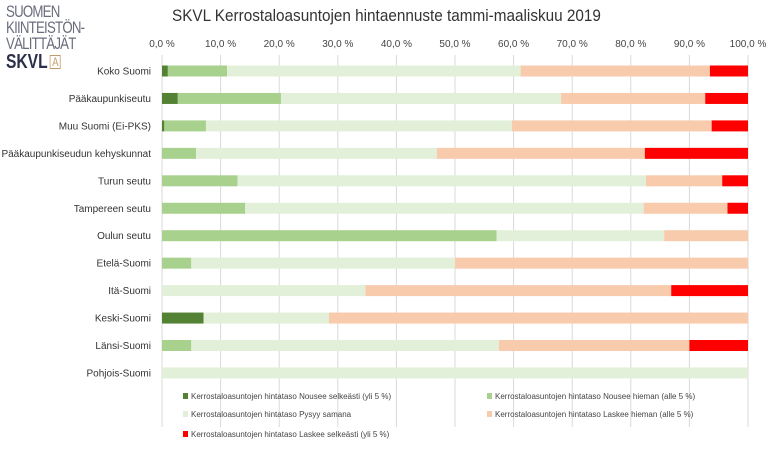 The width and height of the screenshot is (768, 451). I want to click on x-tick-label: 40,0 %, so click(396, 44).